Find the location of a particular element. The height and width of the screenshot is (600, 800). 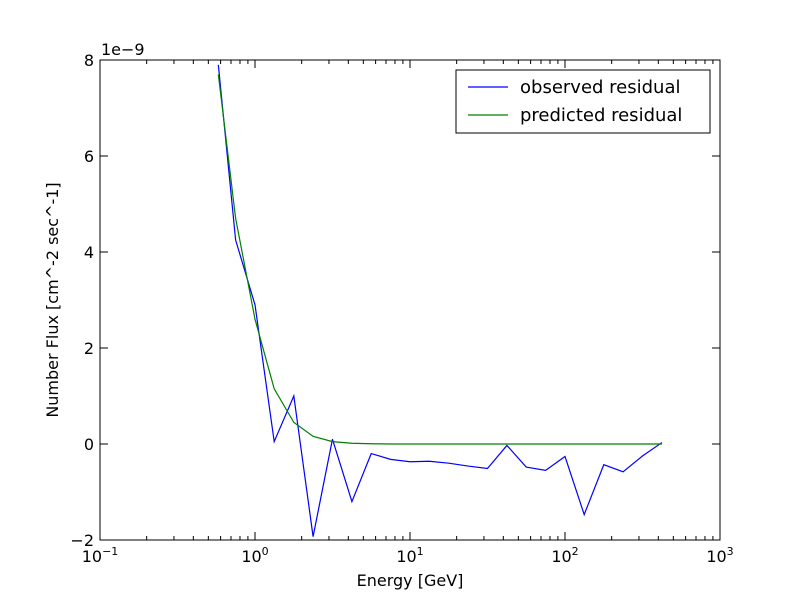

x-tick-label: 10⁰ is located at coordinates (254, 555).